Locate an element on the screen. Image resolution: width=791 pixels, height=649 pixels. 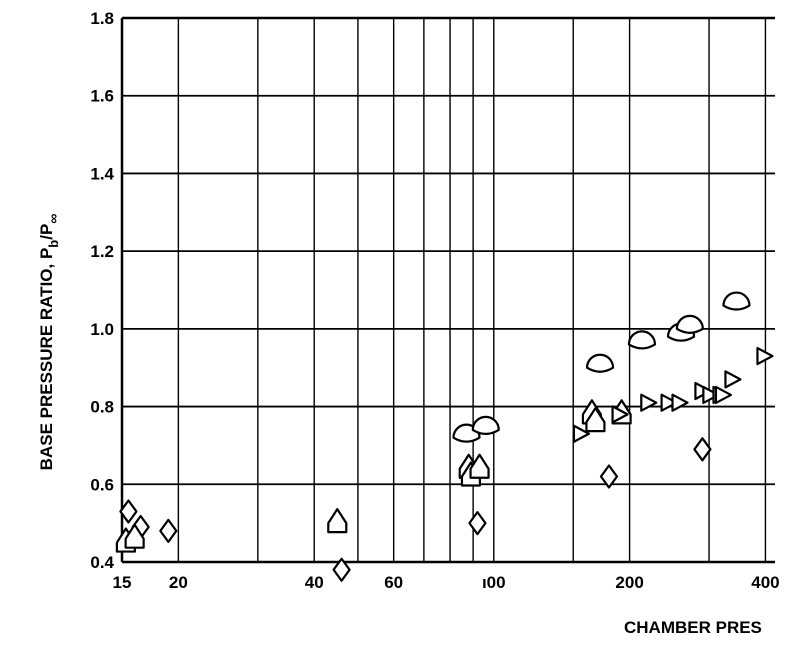
y-tick-label: 1.8 is located at coordinates (102, 18).